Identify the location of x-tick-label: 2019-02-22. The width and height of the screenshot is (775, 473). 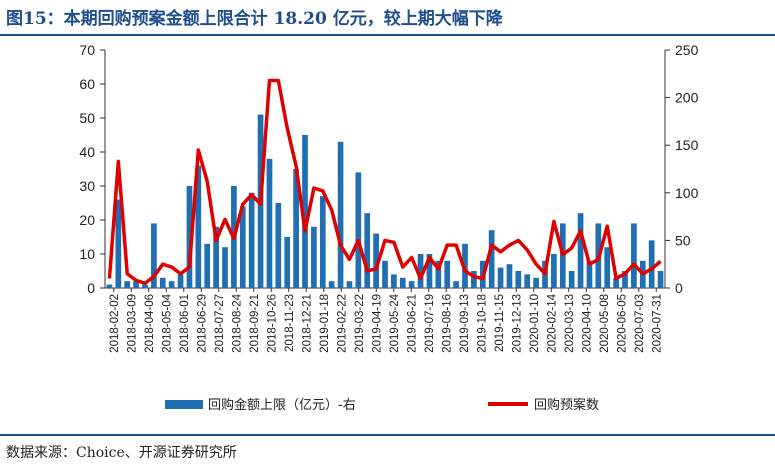
(342, 323).